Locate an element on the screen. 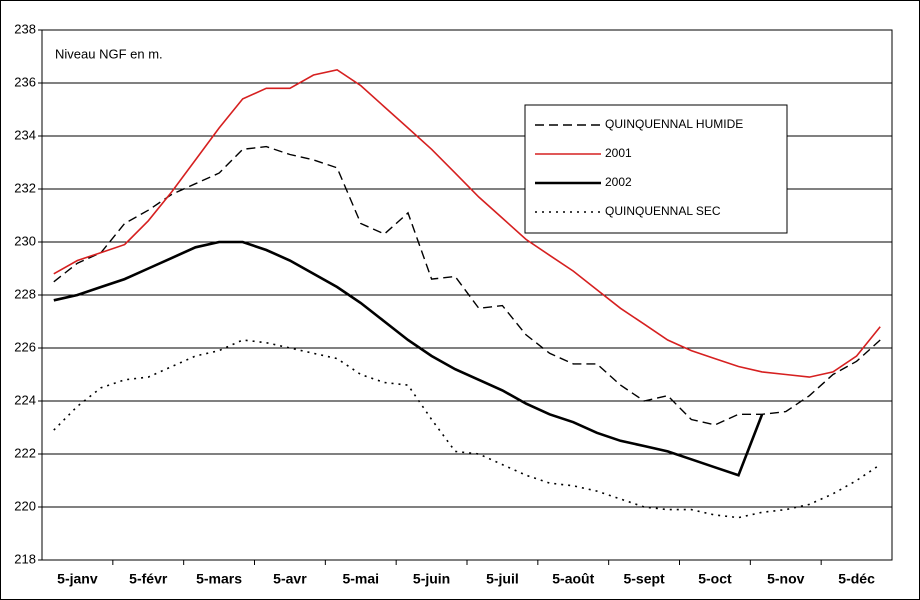  y-tick-label: 224 is located at coordinates (25, 399).